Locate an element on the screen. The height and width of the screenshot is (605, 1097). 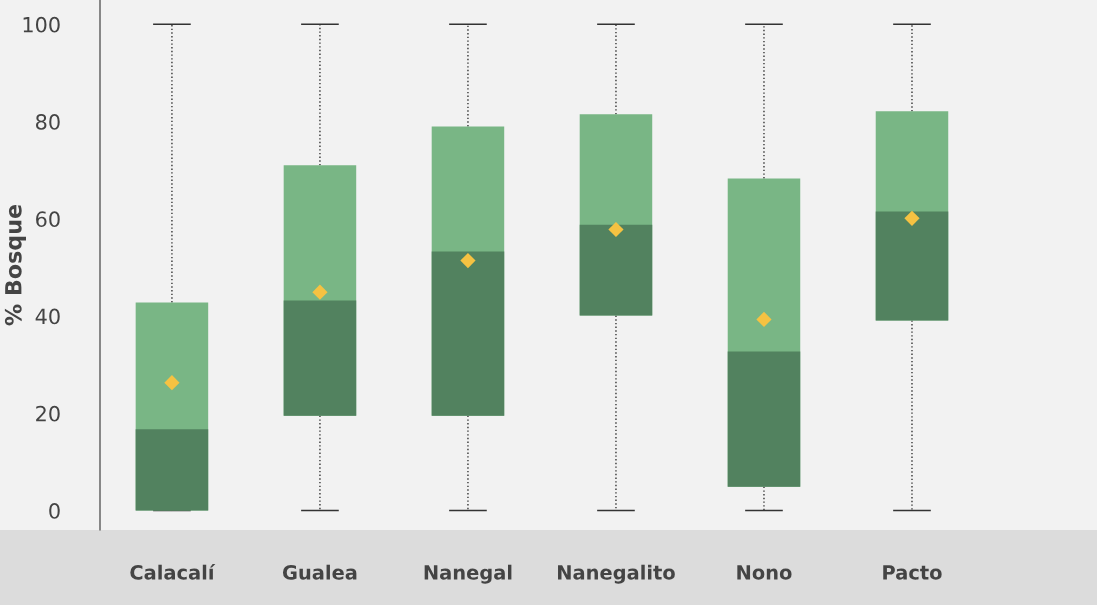
x-tick-label: Nanegal is located at coordinates (468, 574).